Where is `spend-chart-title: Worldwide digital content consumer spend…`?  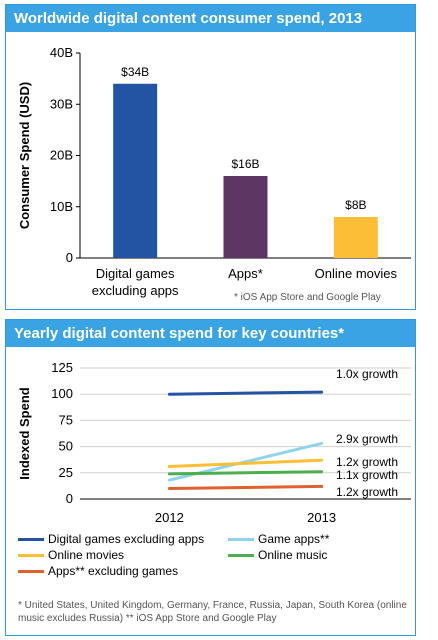
spend-chart-title: Worldwide digital content consumer spend… is located at coordinates (210, 18).